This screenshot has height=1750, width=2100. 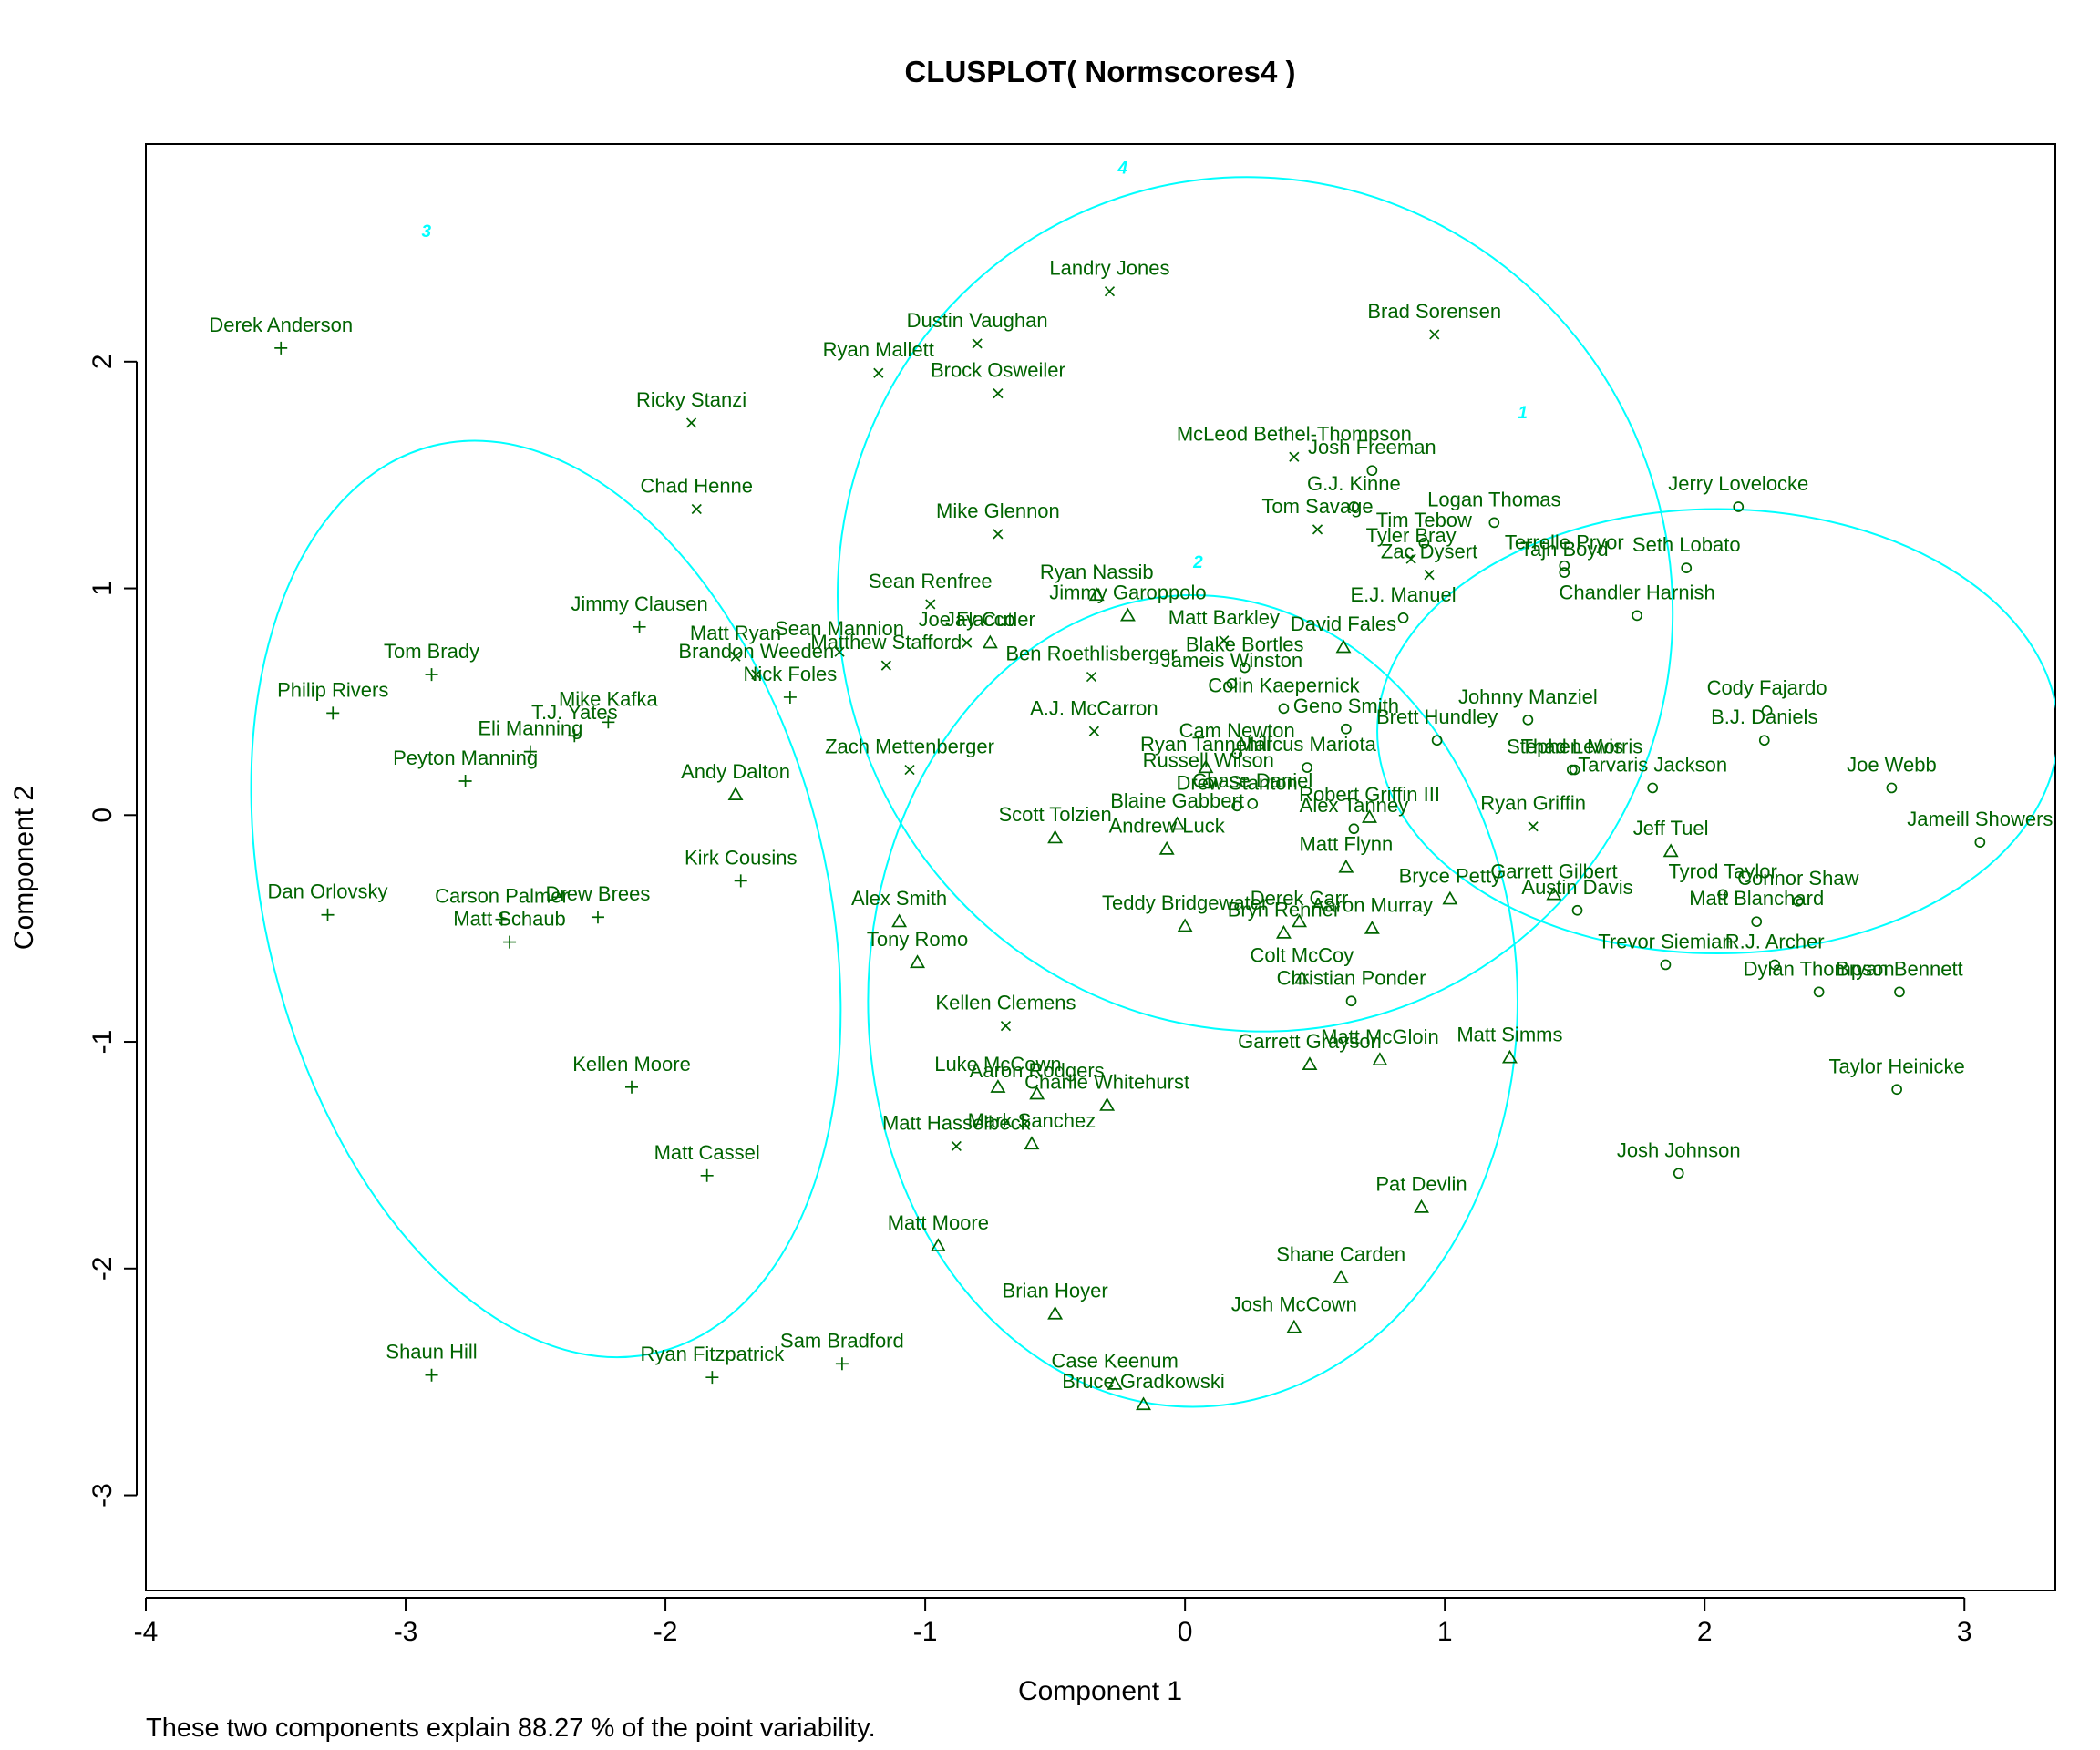 I want to click on x-tick-label: 0, so click(x=1186, y=1632).